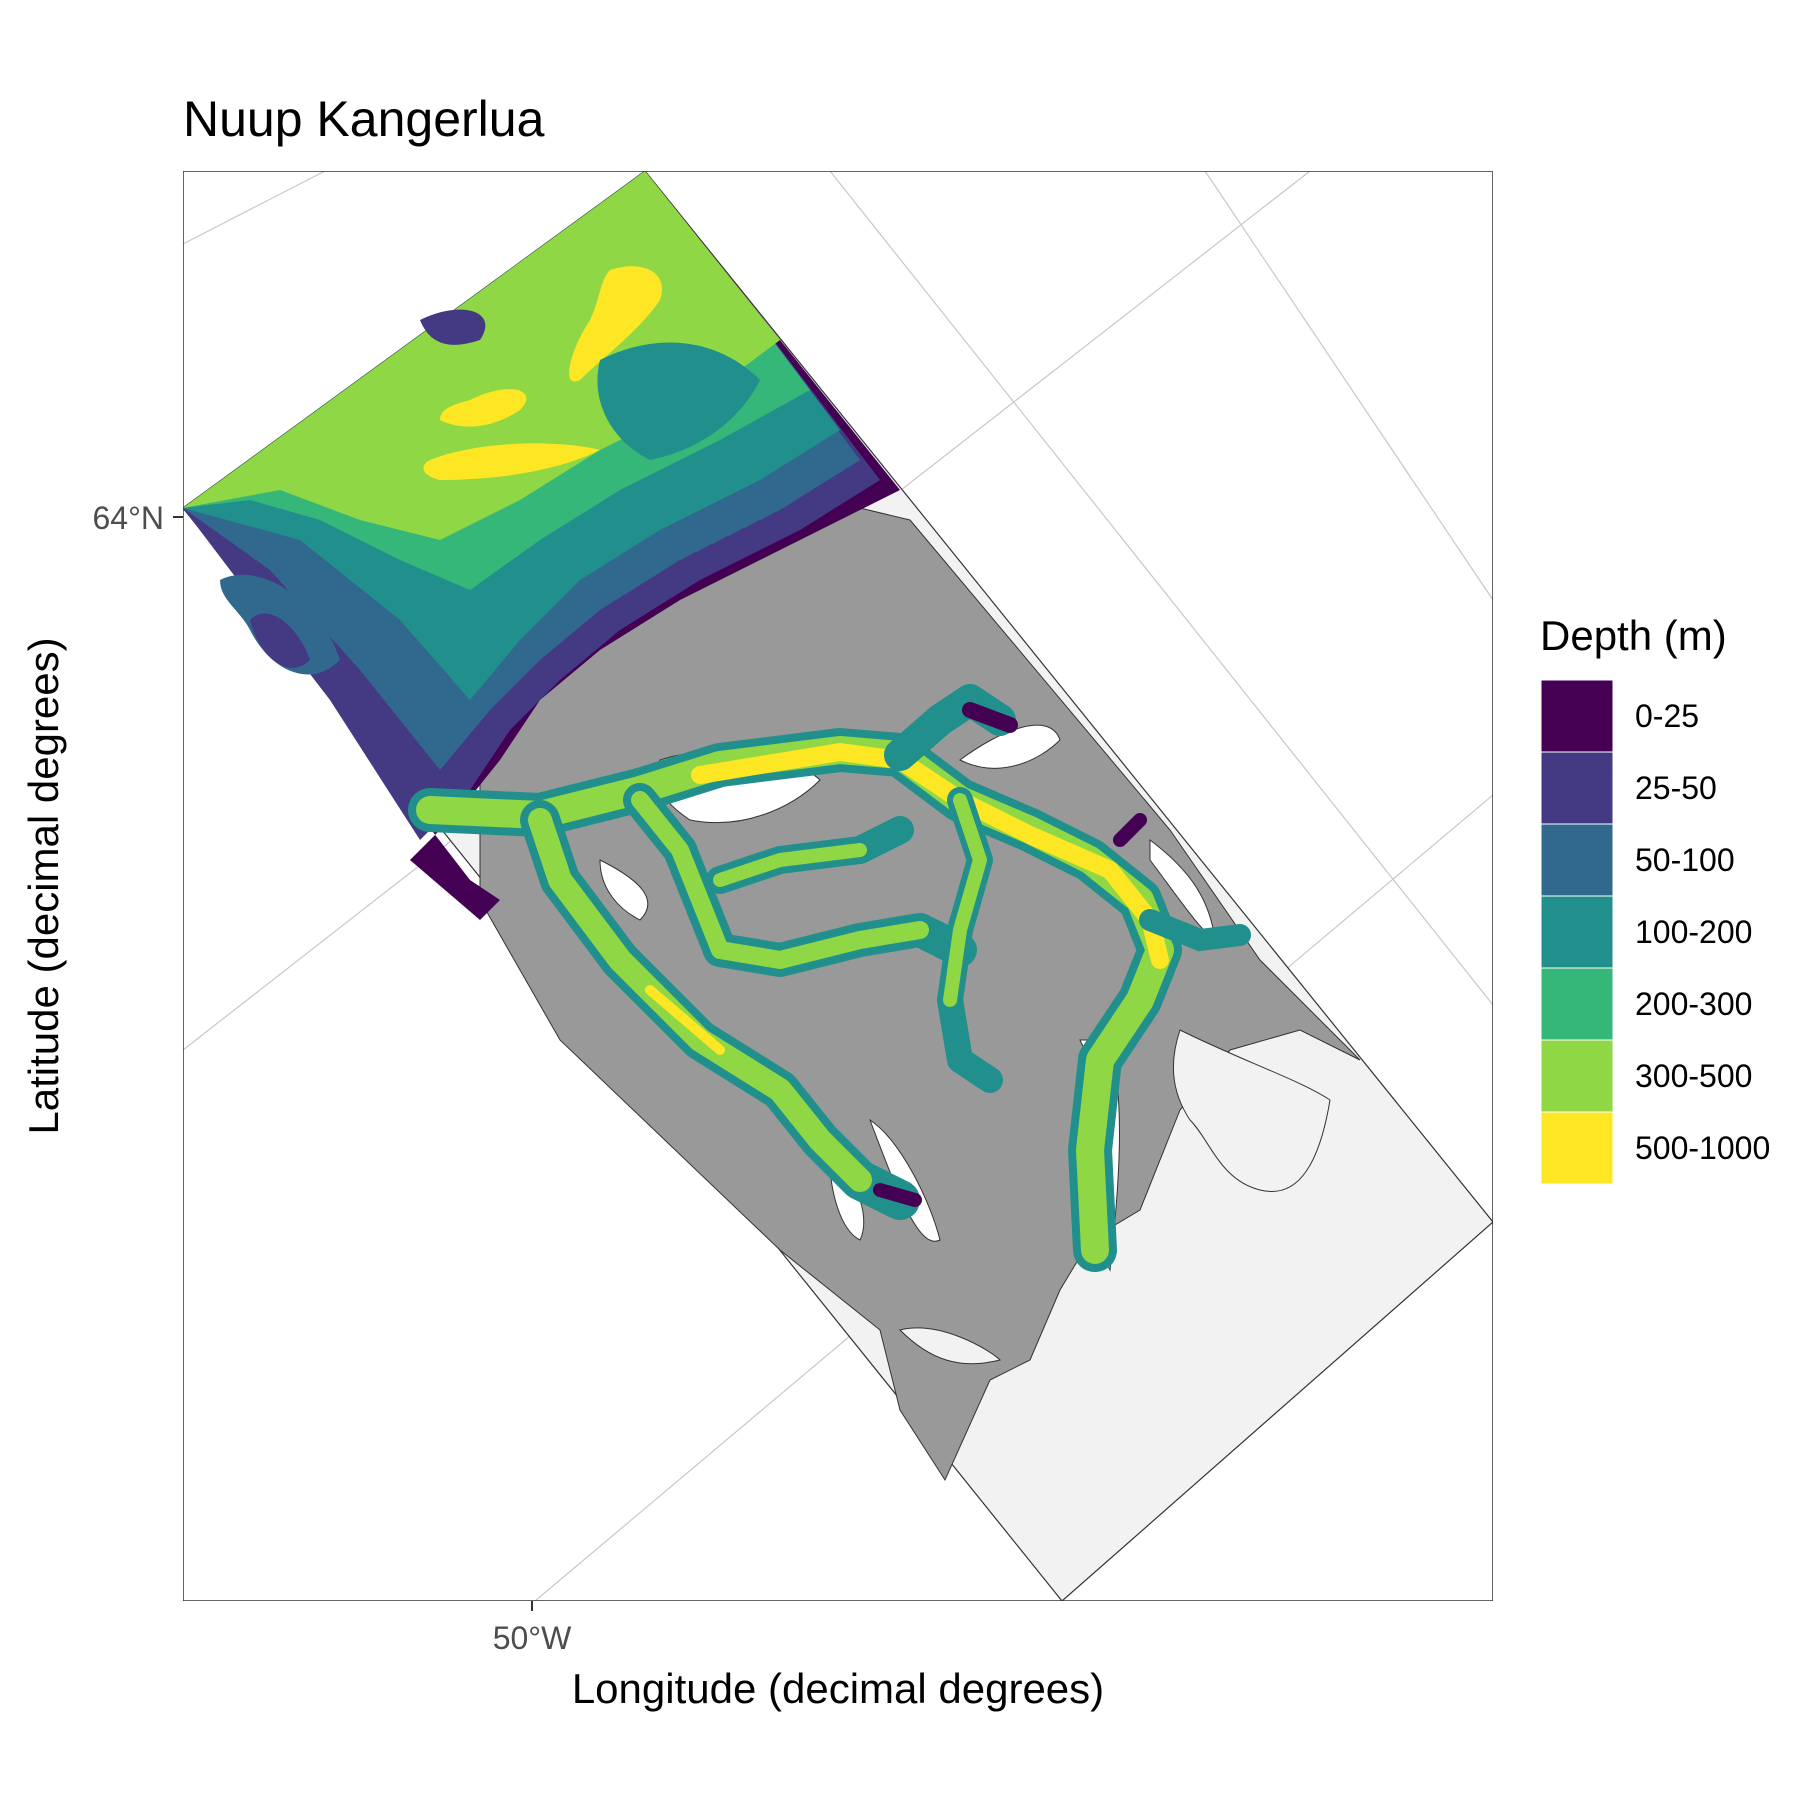 The width and height of the screenshot is (1800, 1800). What do you see at coordinates (43, 885) in the screenshot?
I see `y-axis-title: Latitude (decimal degrees)` at bounding box center [43, 885].